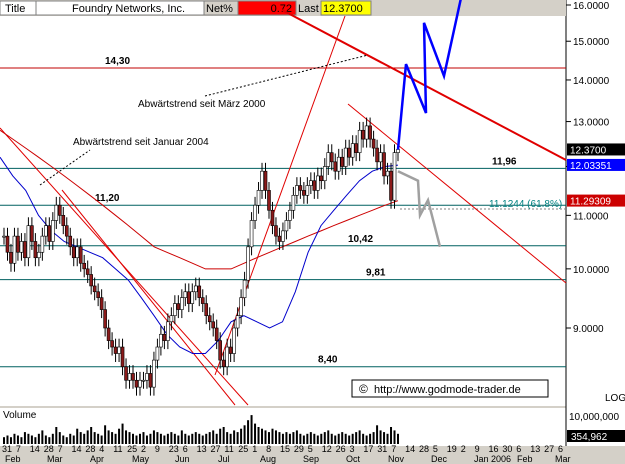 The image size is (625, 464). What do you see at coordinates (507, 449) in the screenshot?
I see `x-tick-label: 30` at bounding box center [507, 449].